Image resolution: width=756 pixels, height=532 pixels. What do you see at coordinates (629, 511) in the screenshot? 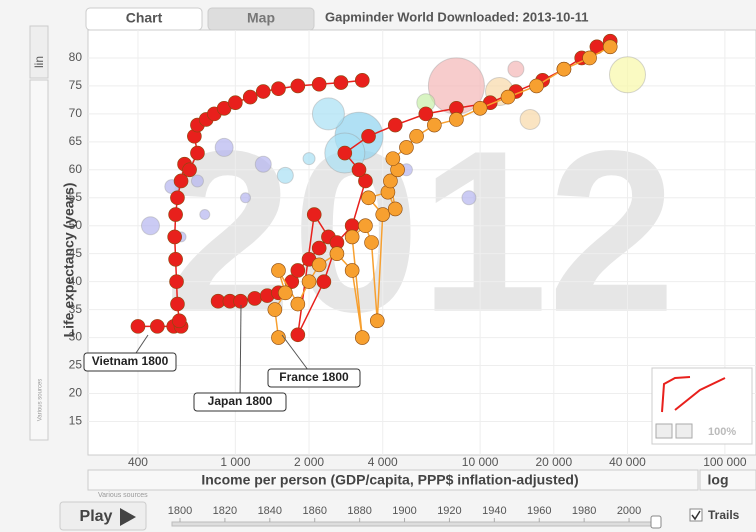
I see `timeline-tick-label: 2000` at bounding box center [629, 511].